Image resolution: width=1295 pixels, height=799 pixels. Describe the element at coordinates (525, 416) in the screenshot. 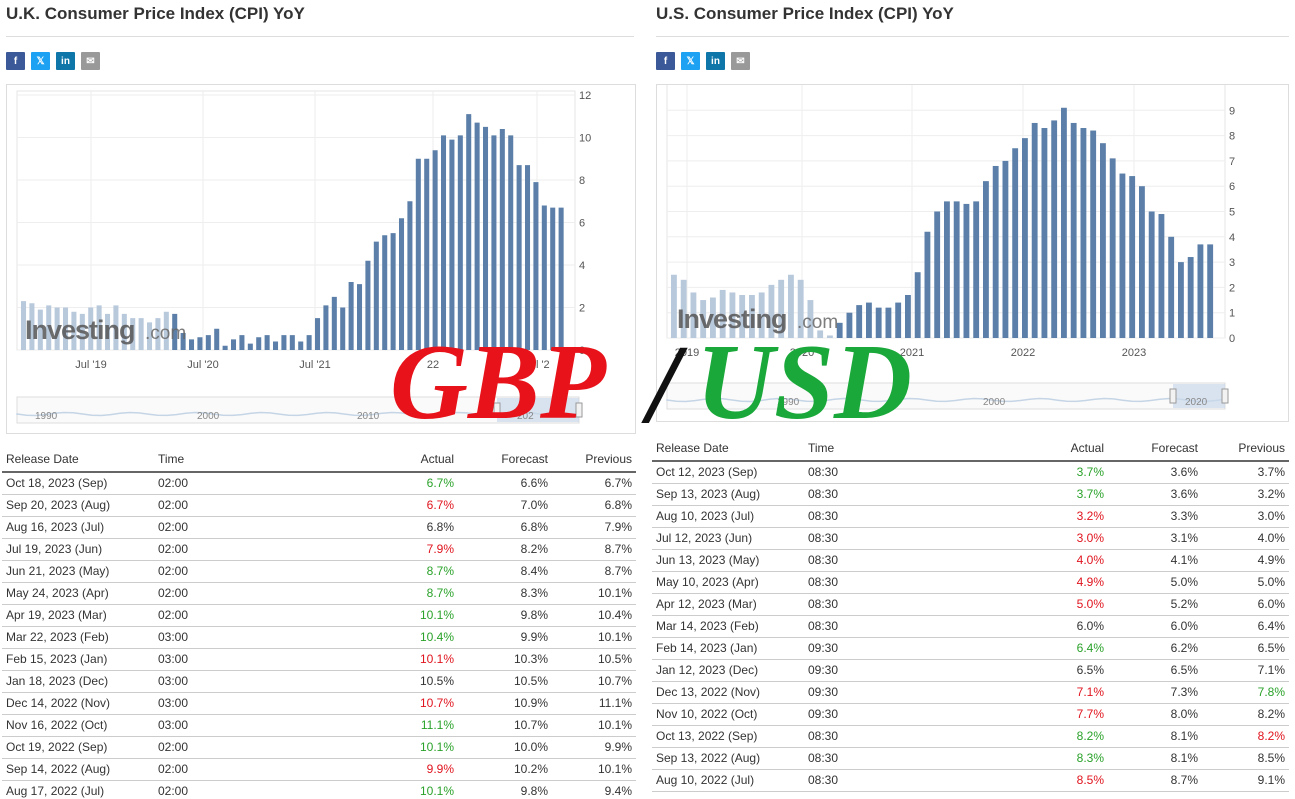

I see `navigator-label: 202` at that location.